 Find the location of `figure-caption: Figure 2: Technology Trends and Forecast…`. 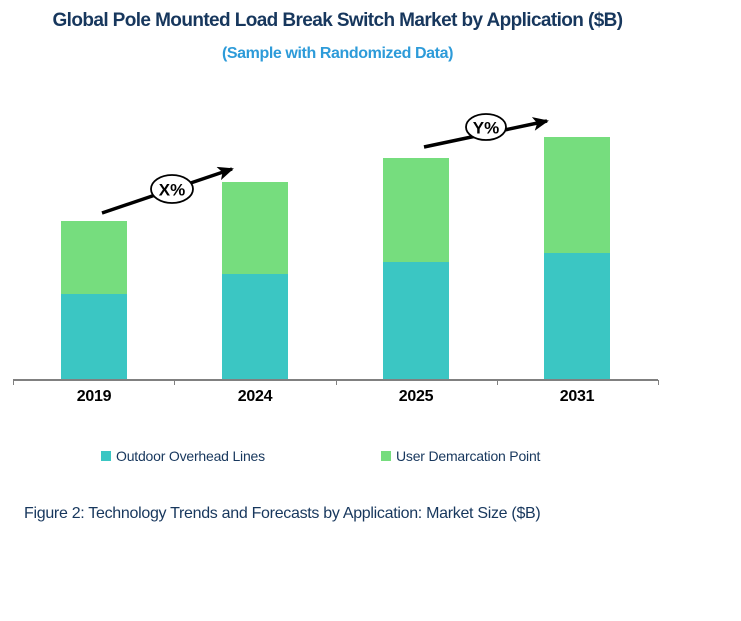

figure-caption: Figure 2: Technology Trends and Forecast… is located at coordinates (282, 513).